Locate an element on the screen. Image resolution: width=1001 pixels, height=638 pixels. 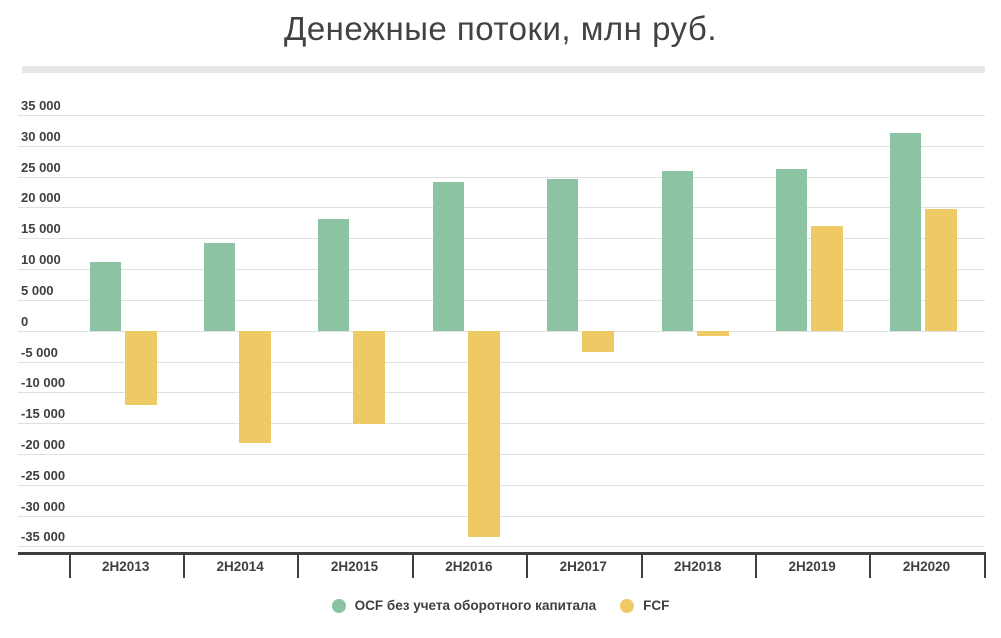
y-axis-label--20000: -20 000 is located at coordinates (43, 444).